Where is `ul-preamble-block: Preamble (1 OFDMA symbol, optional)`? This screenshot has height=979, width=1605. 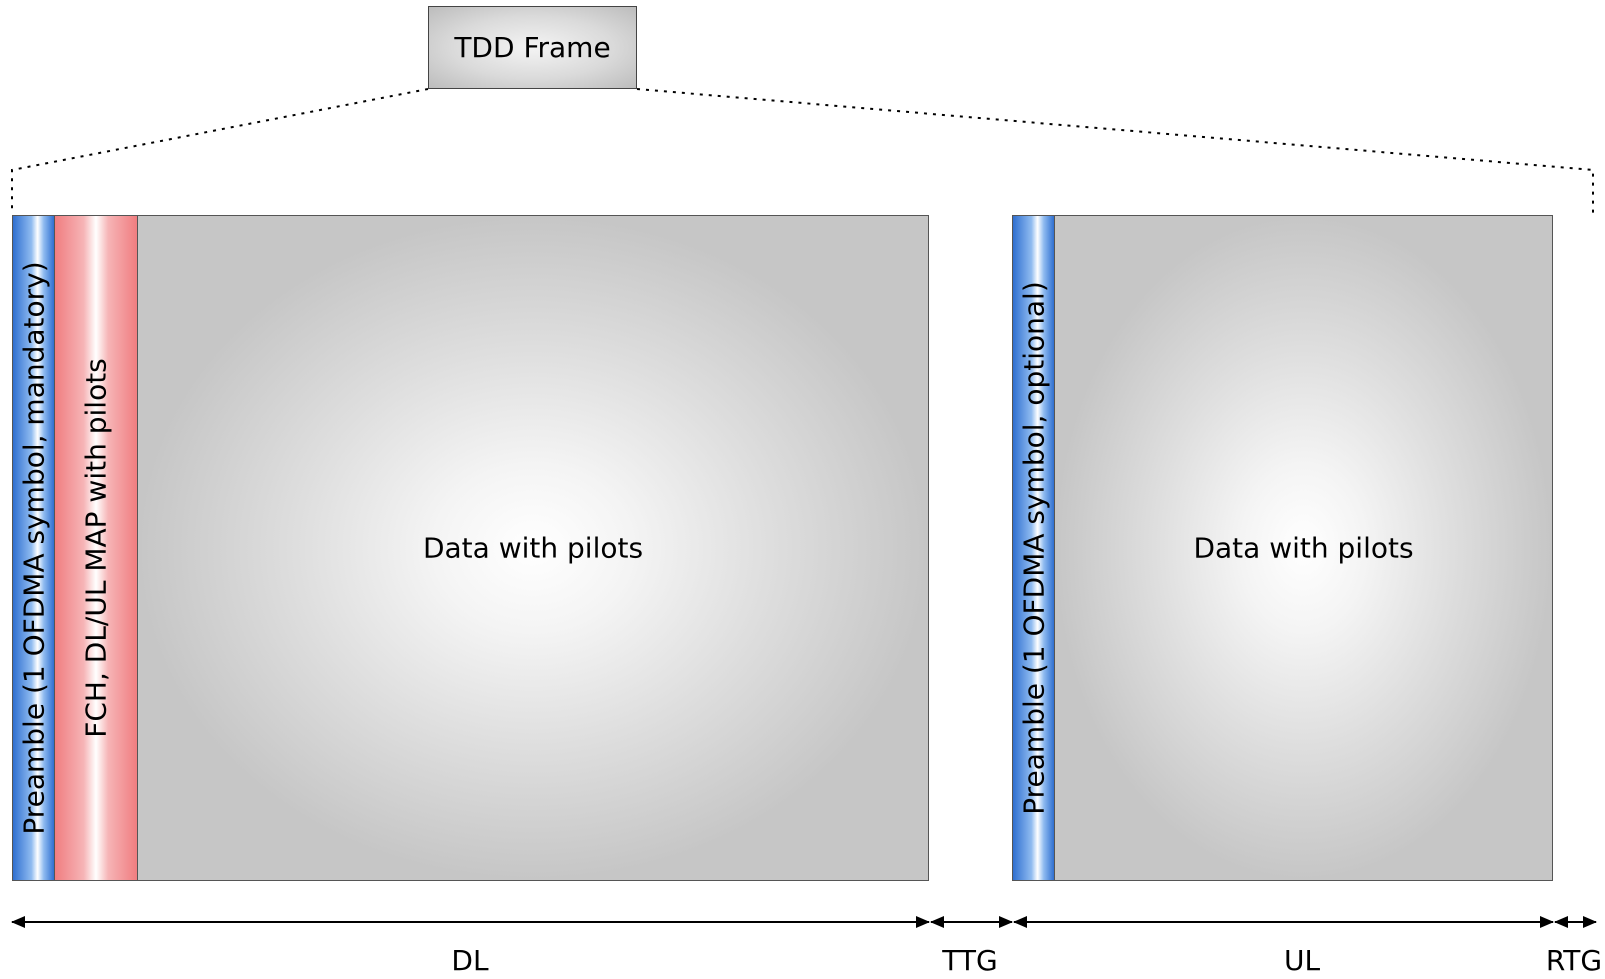 ul-preamble-block: Preamble (1 OFDMA symbol, optional) is located at coordinates (1033, 548).